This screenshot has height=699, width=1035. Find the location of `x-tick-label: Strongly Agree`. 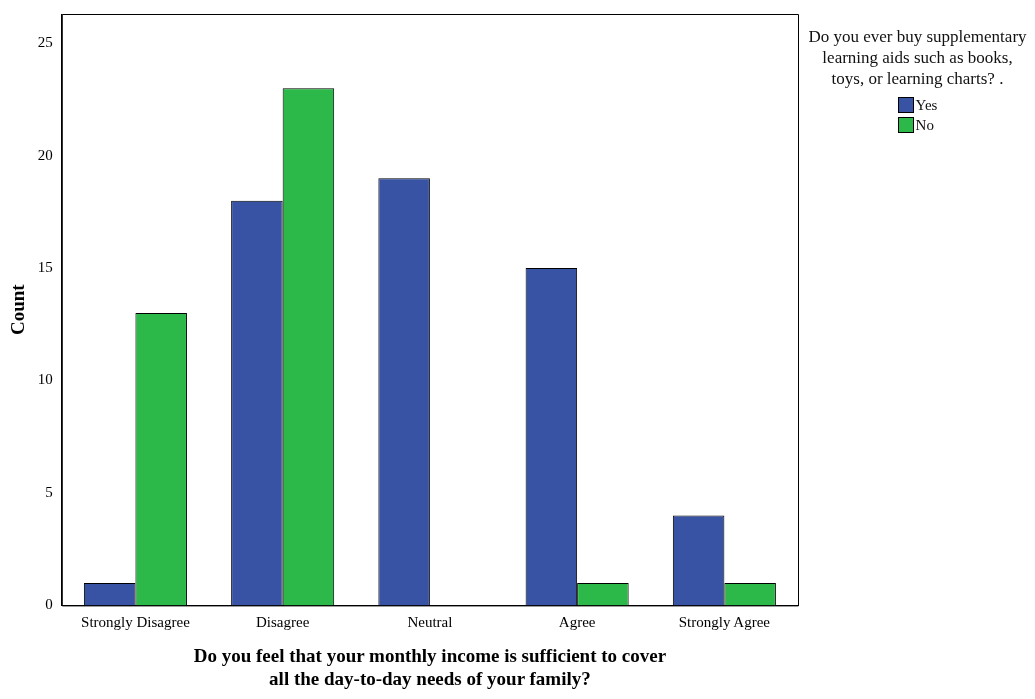

x-tick-label: Strongly Agree is located at coordinates (724, 622).